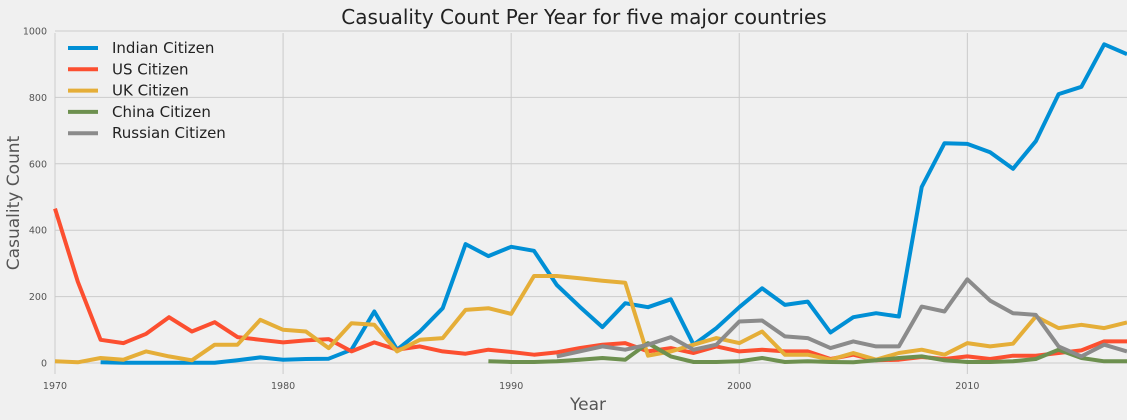 This screenshot has width=1127, height=420. I want to click on legend-label: Russian Citizen, so click(169, 133).